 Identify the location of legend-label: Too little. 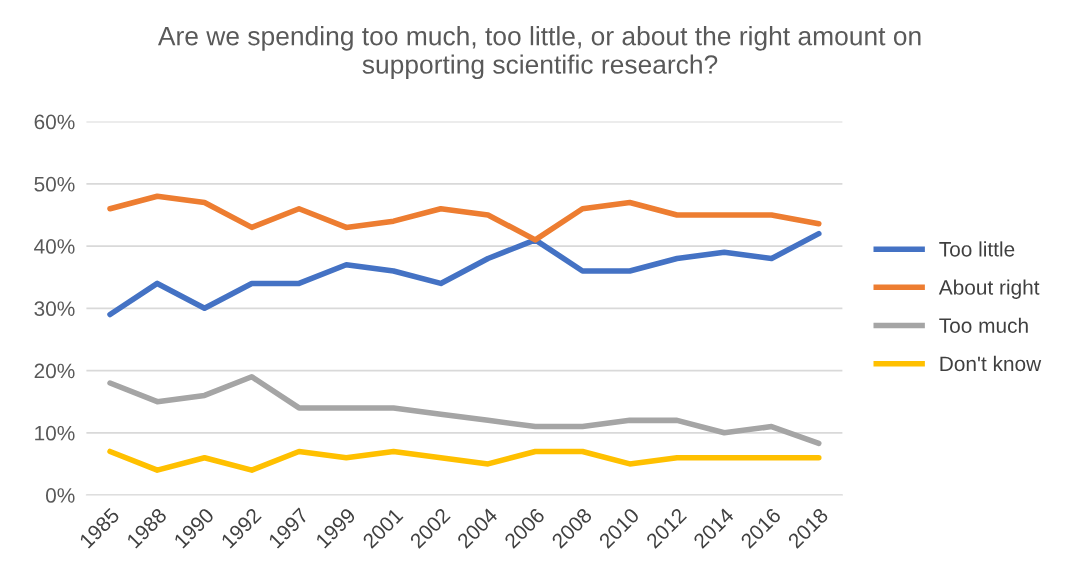
(977, 249).